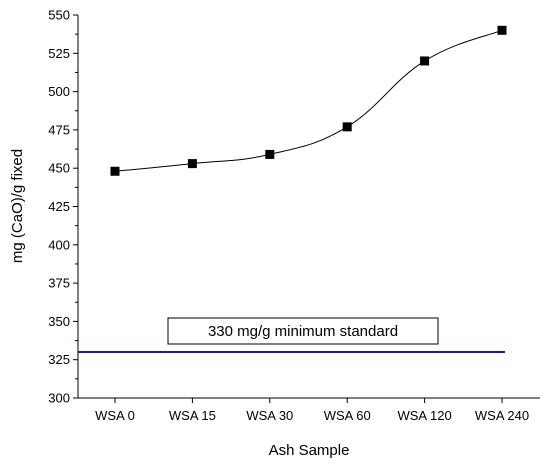  What do you see at coordinates (192, 415) in the screenshot?
I see `x-tick-label: WSA 15` at bounding box center [192, 415].